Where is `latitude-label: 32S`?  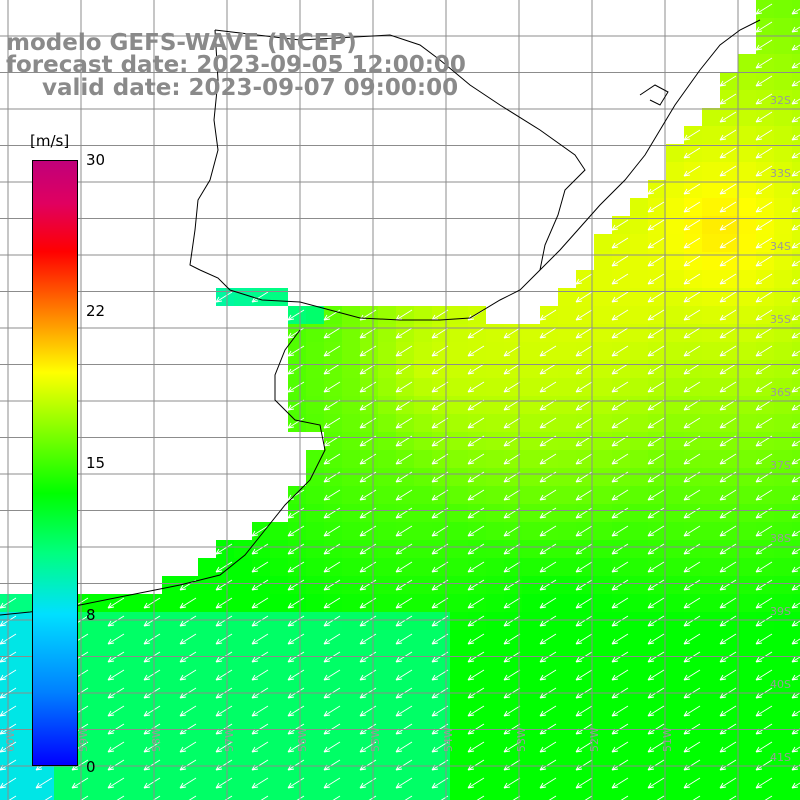
latitude-label: 32S is located at coordinates (780, 100).